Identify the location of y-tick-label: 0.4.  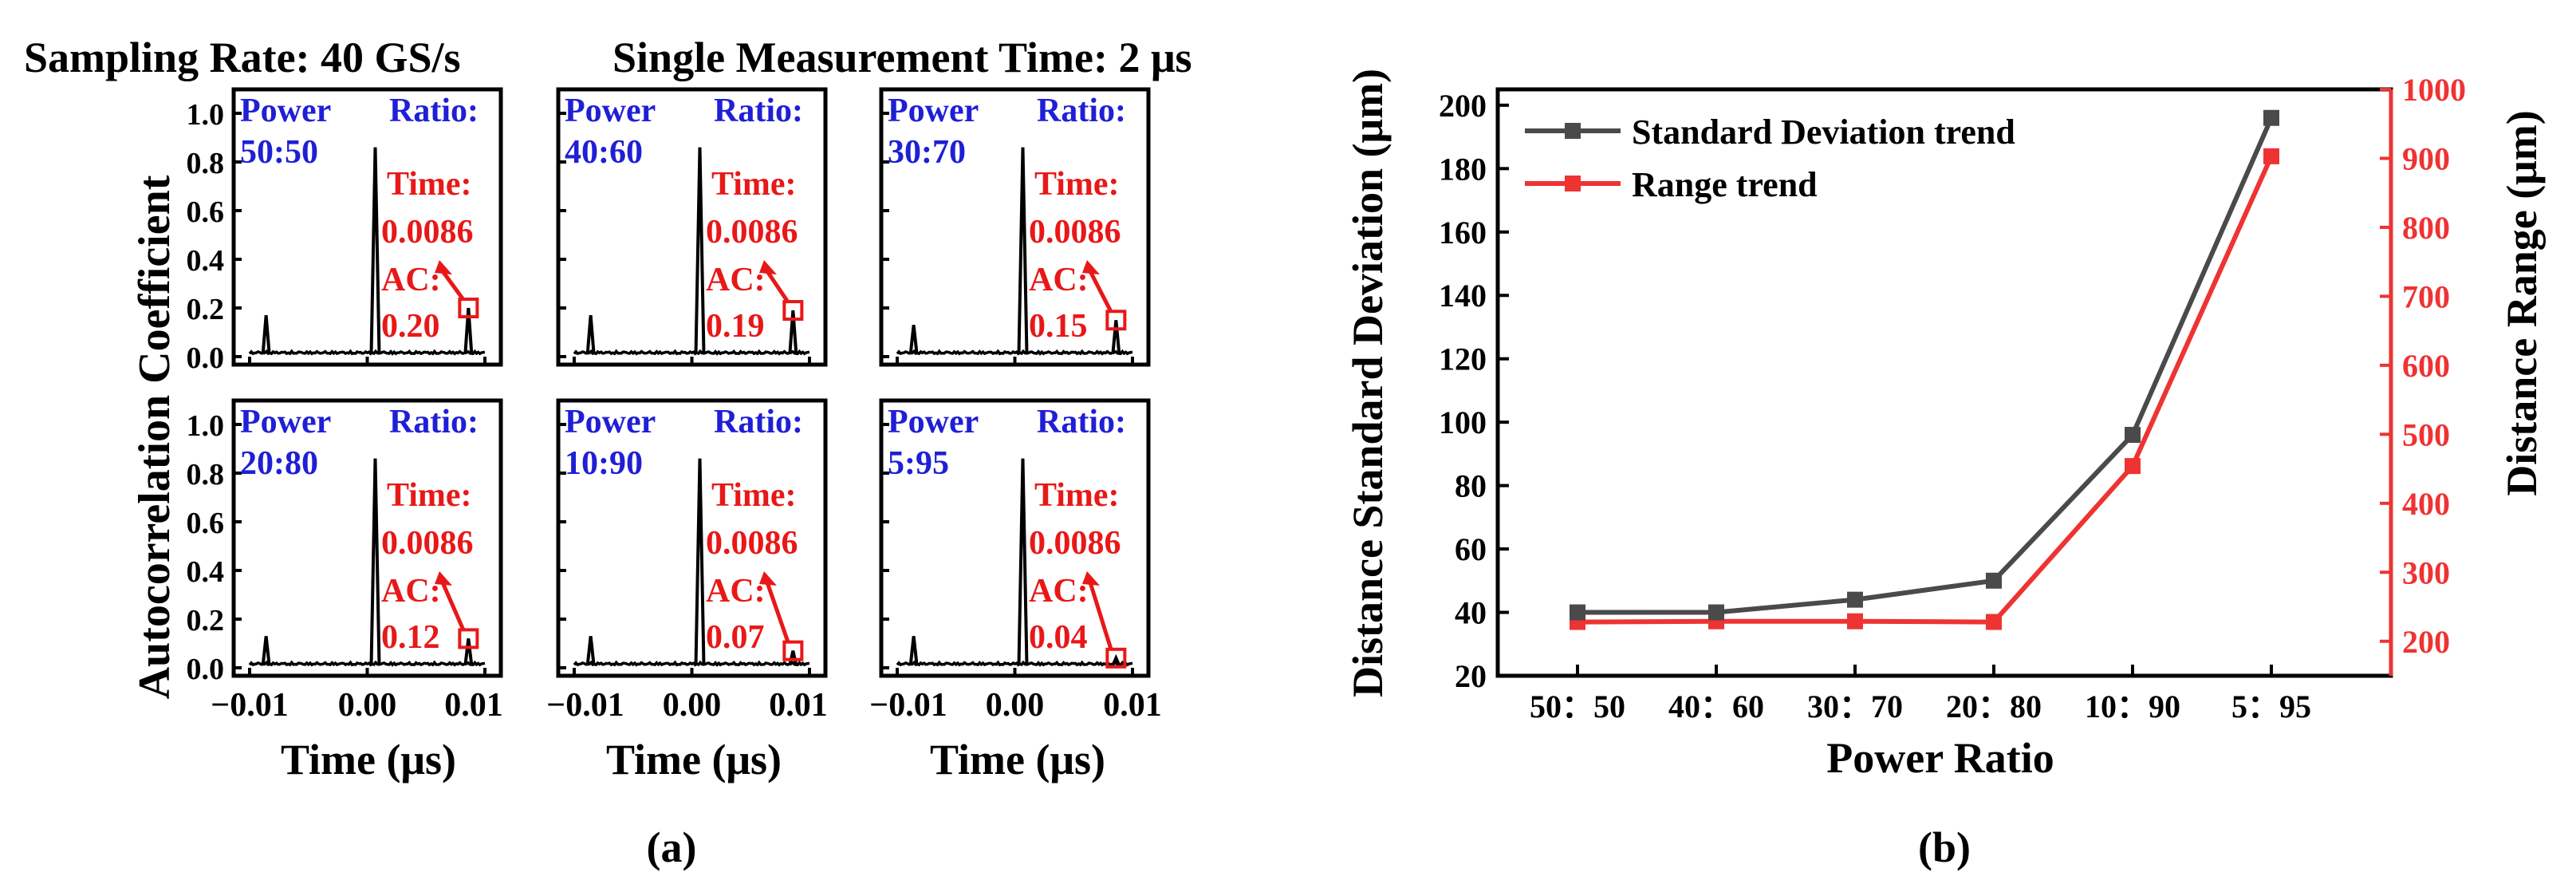
(206, 572).